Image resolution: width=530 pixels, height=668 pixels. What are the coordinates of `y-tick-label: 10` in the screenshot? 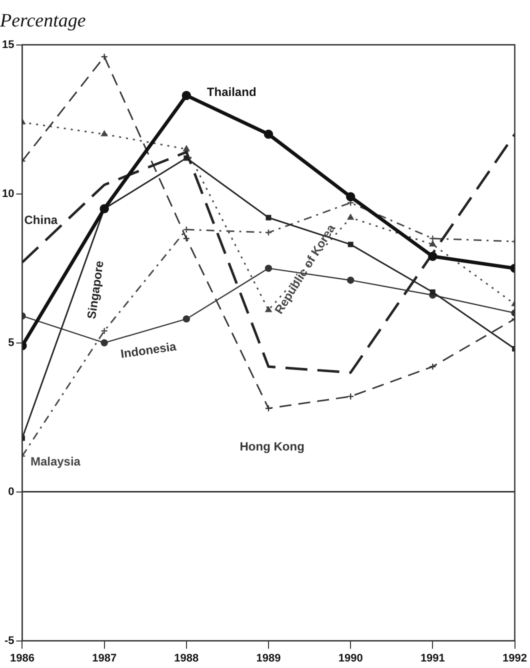 It's located at (8, 194).